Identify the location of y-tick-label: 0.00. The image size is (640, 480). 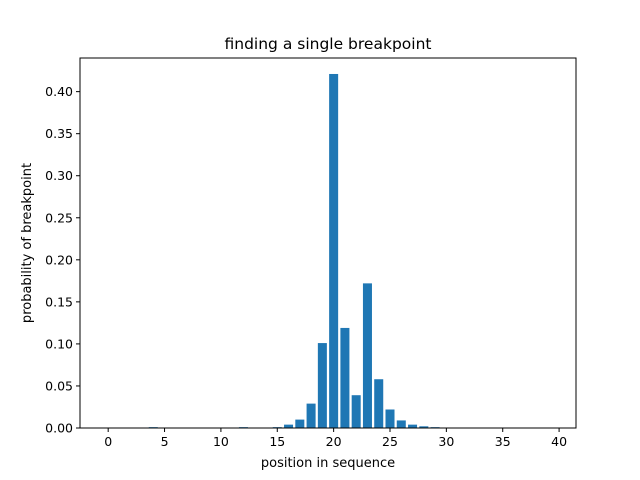
(59, 428).